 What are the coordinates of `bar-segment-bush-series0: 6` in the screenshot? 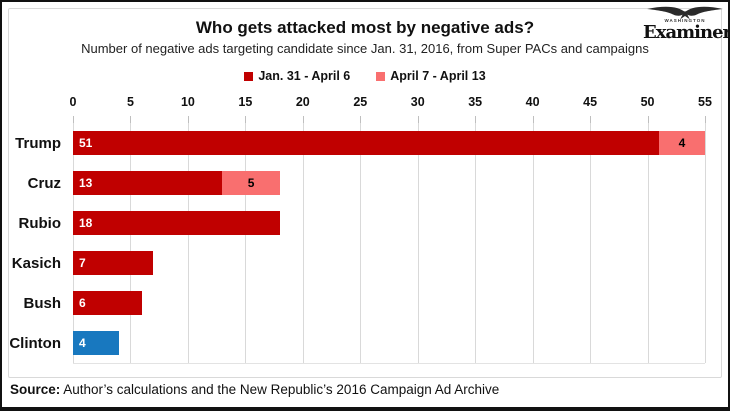 It's located at (107, 303).